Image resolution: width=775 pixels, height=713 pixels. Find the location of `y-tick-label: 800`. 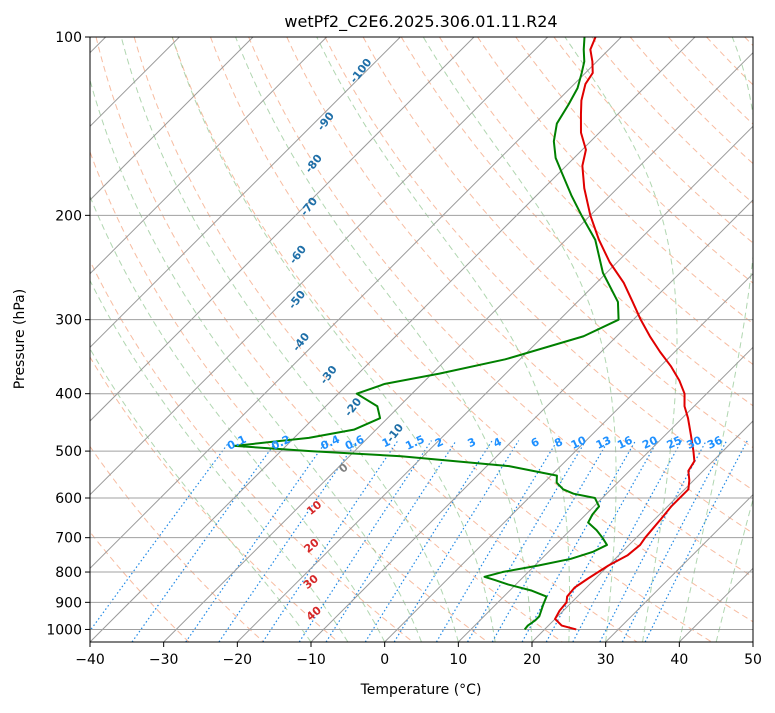

y-tick-label: 800 is located at coordinates (68, 573).